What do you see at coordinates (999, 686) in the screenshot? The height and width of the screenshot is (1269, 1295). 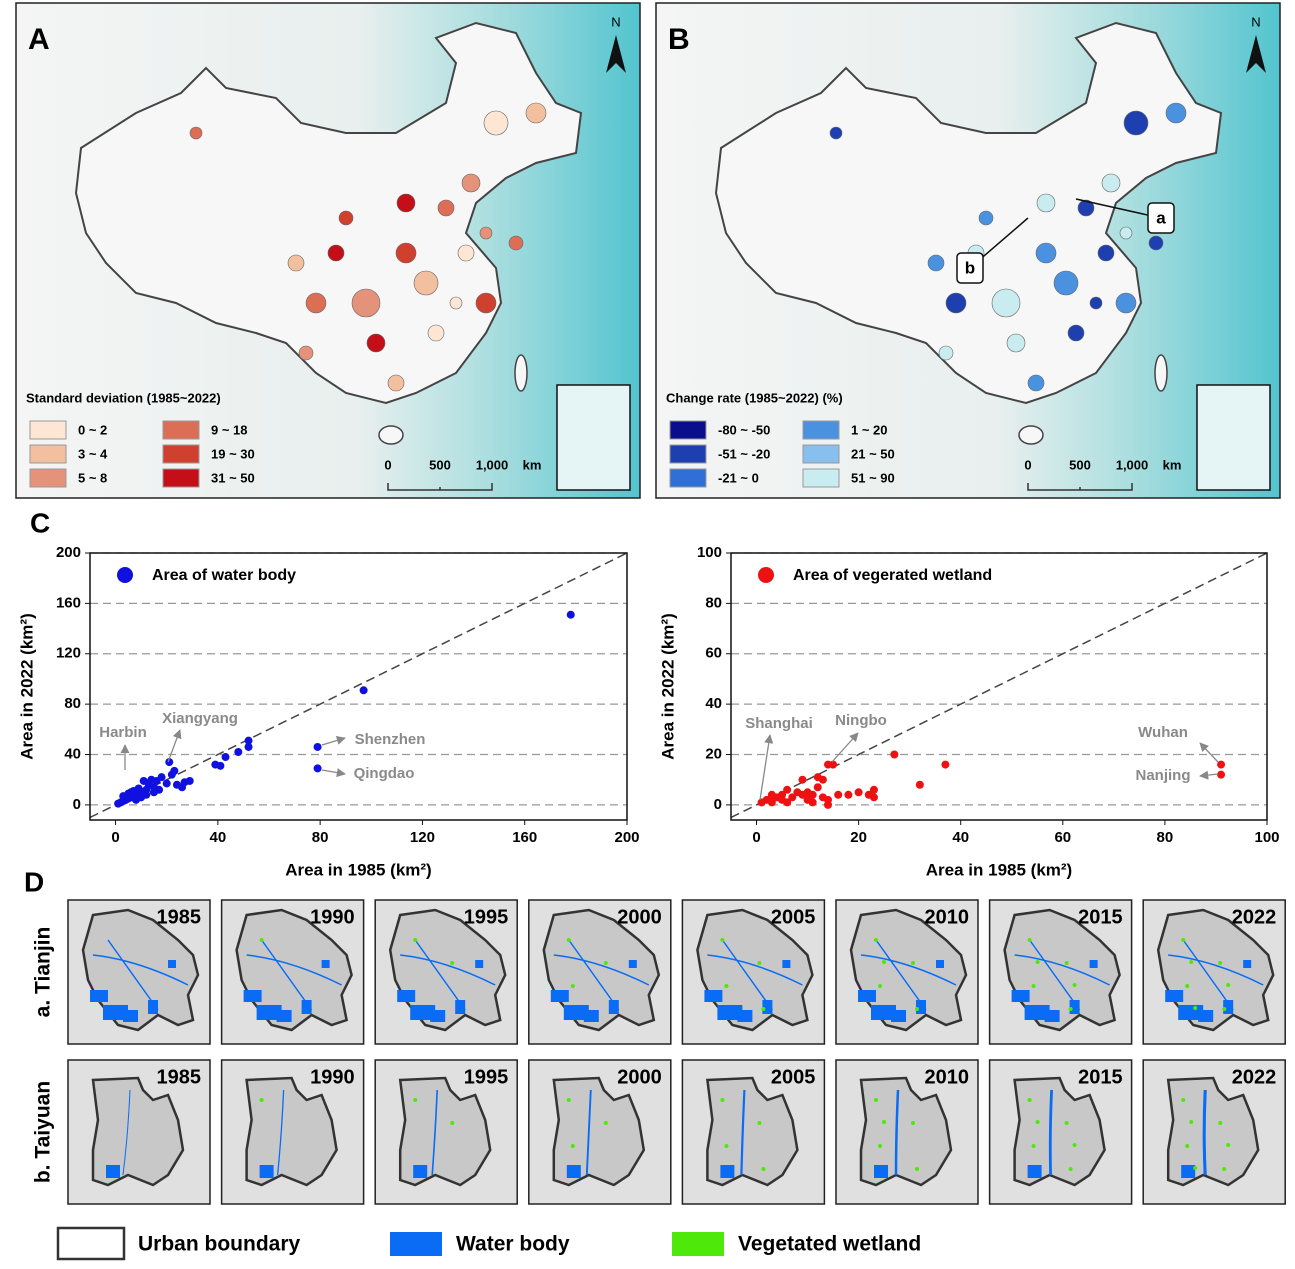 I see `plot-frame` at bounding box center [999, 686].